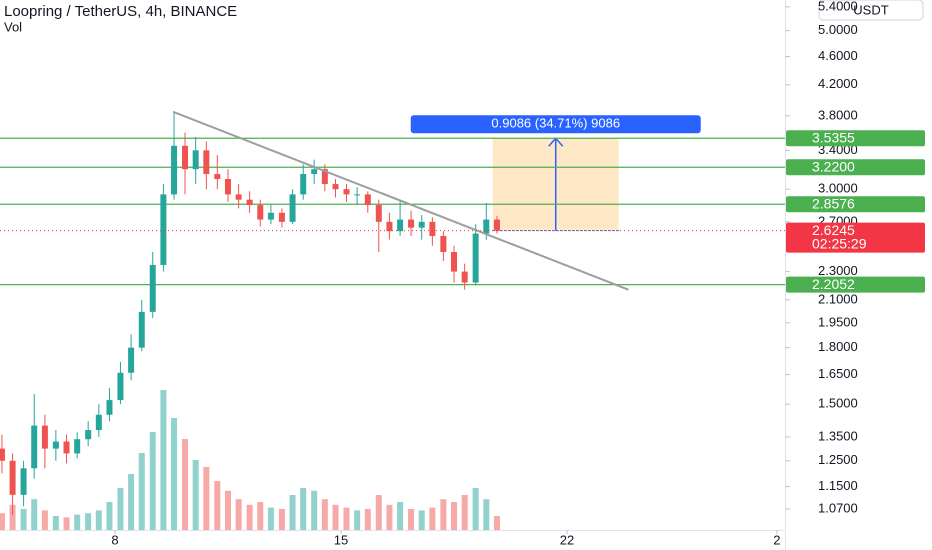 Image resolution: width=932 pixels, height=550 pixels. I want to click on chart-title: Loopring / TetherUS, 4h, BINANCE, so click(120, 11).